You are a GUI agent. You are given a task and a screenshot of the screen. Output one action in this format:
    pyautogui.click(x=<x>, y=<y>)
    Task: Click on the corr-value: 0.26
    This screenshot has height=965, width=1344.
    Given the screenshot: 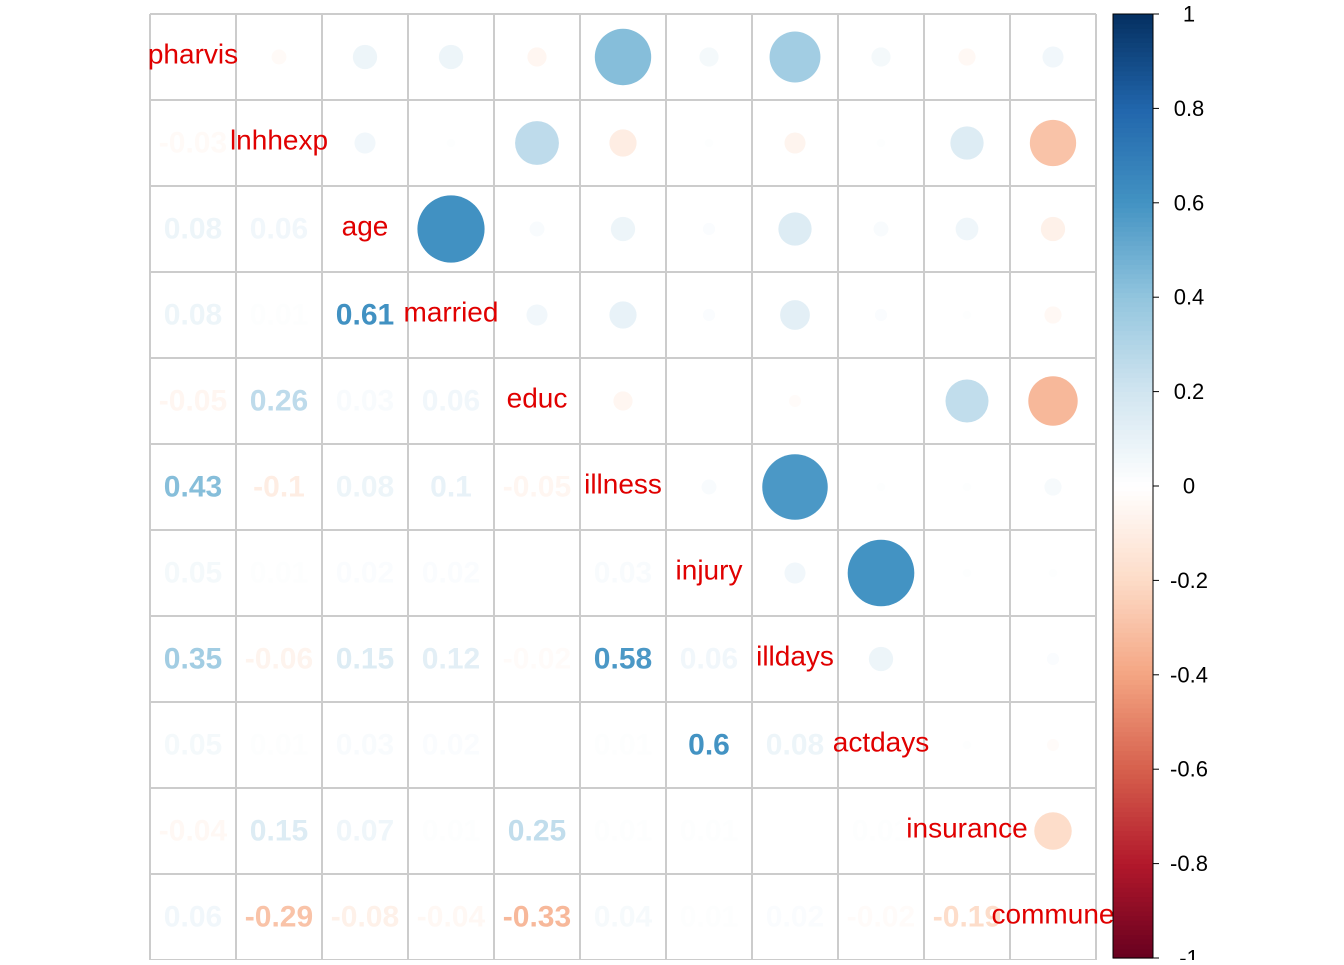 What is the action you would take?
    pyautogui.click(x=279, y=401)
    